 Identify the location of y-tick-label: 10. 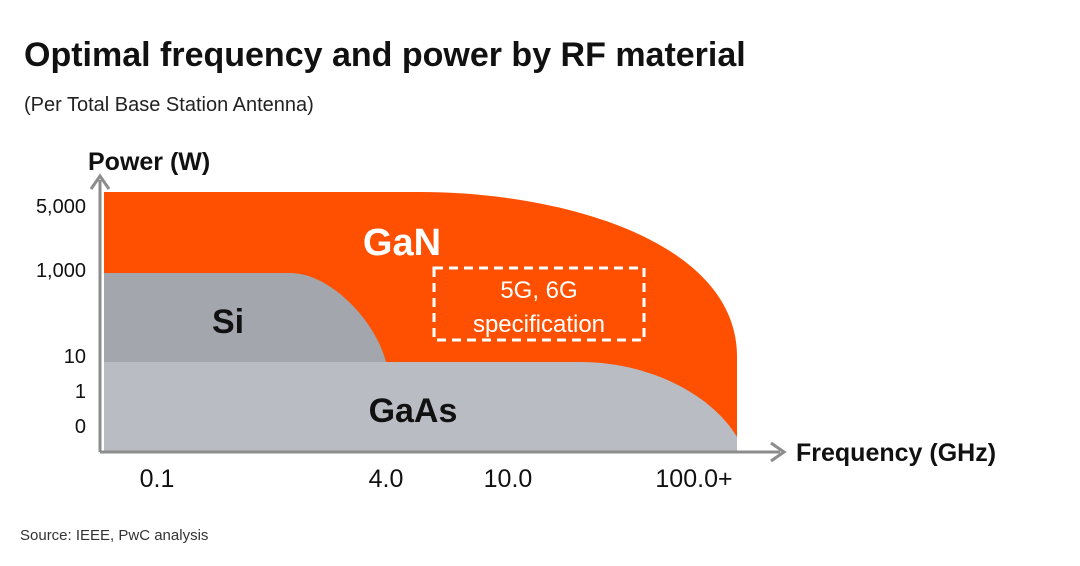
(75, 357).